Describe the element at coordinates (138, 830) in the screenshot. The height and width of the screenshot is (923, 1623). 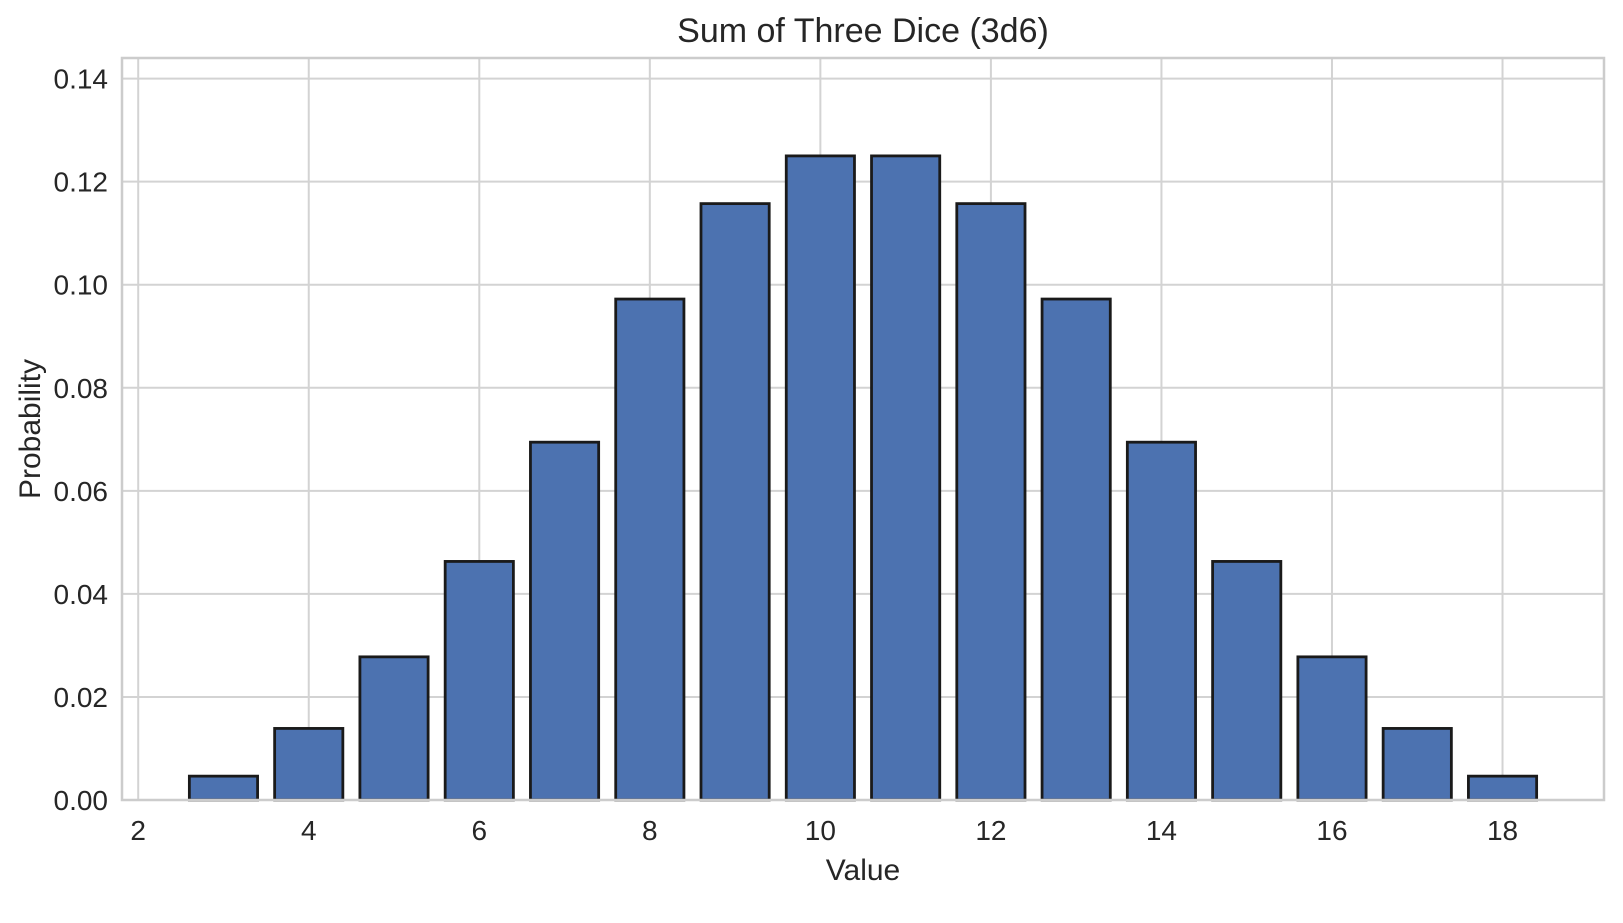
I see `x-tick-label: 2` at that location.